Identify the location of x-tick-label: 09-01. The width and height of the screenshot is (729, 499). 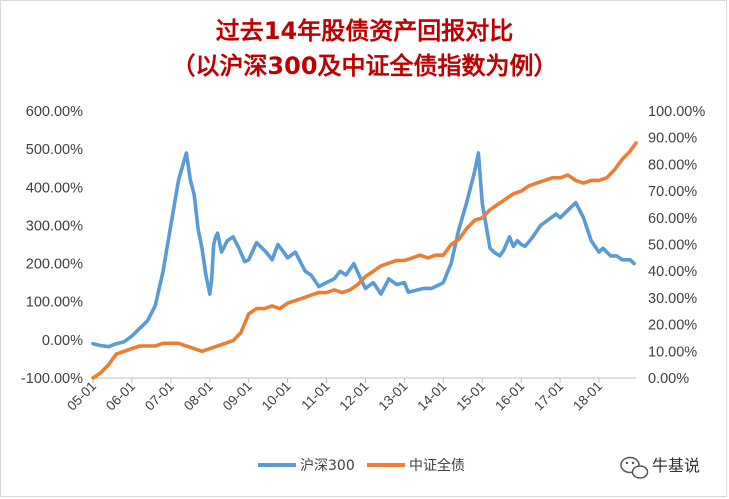
(237, 396).